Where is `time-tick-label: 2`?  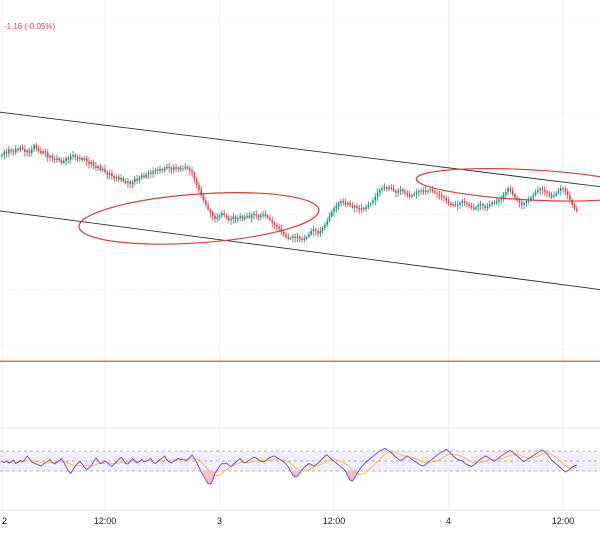
time-tick-label: 2 is located at coordinates (4, 521).